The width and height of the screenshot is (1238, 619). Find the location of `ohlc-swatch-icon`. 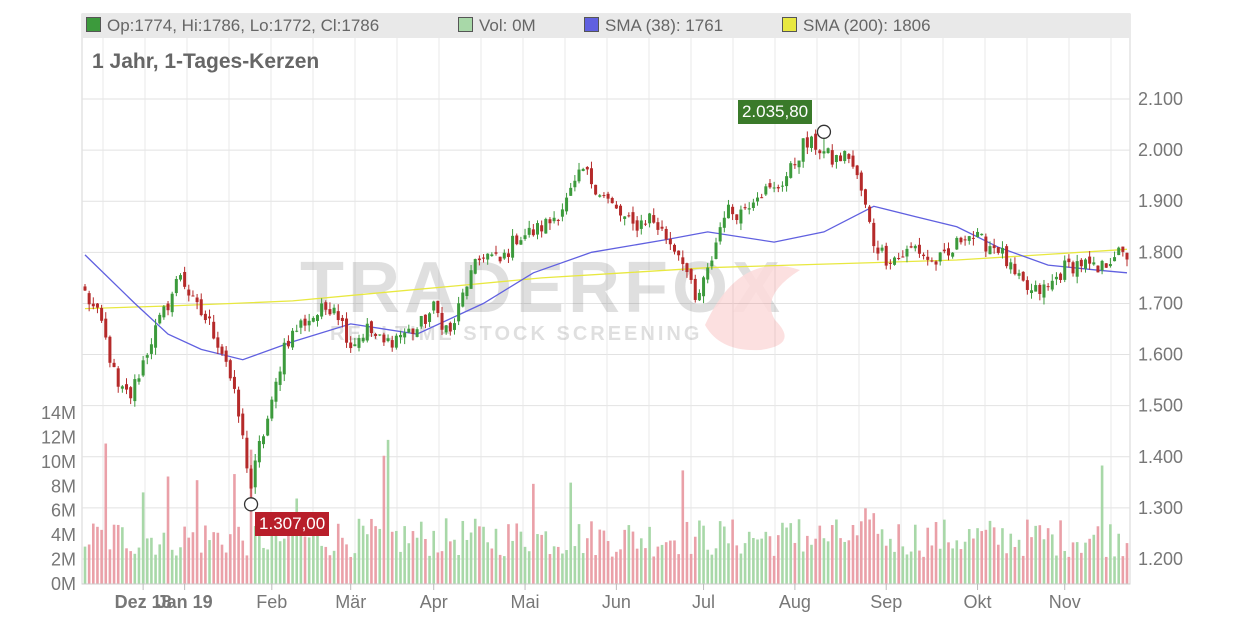

ohlc-swatch-icon is located at coordinates (93, 24).